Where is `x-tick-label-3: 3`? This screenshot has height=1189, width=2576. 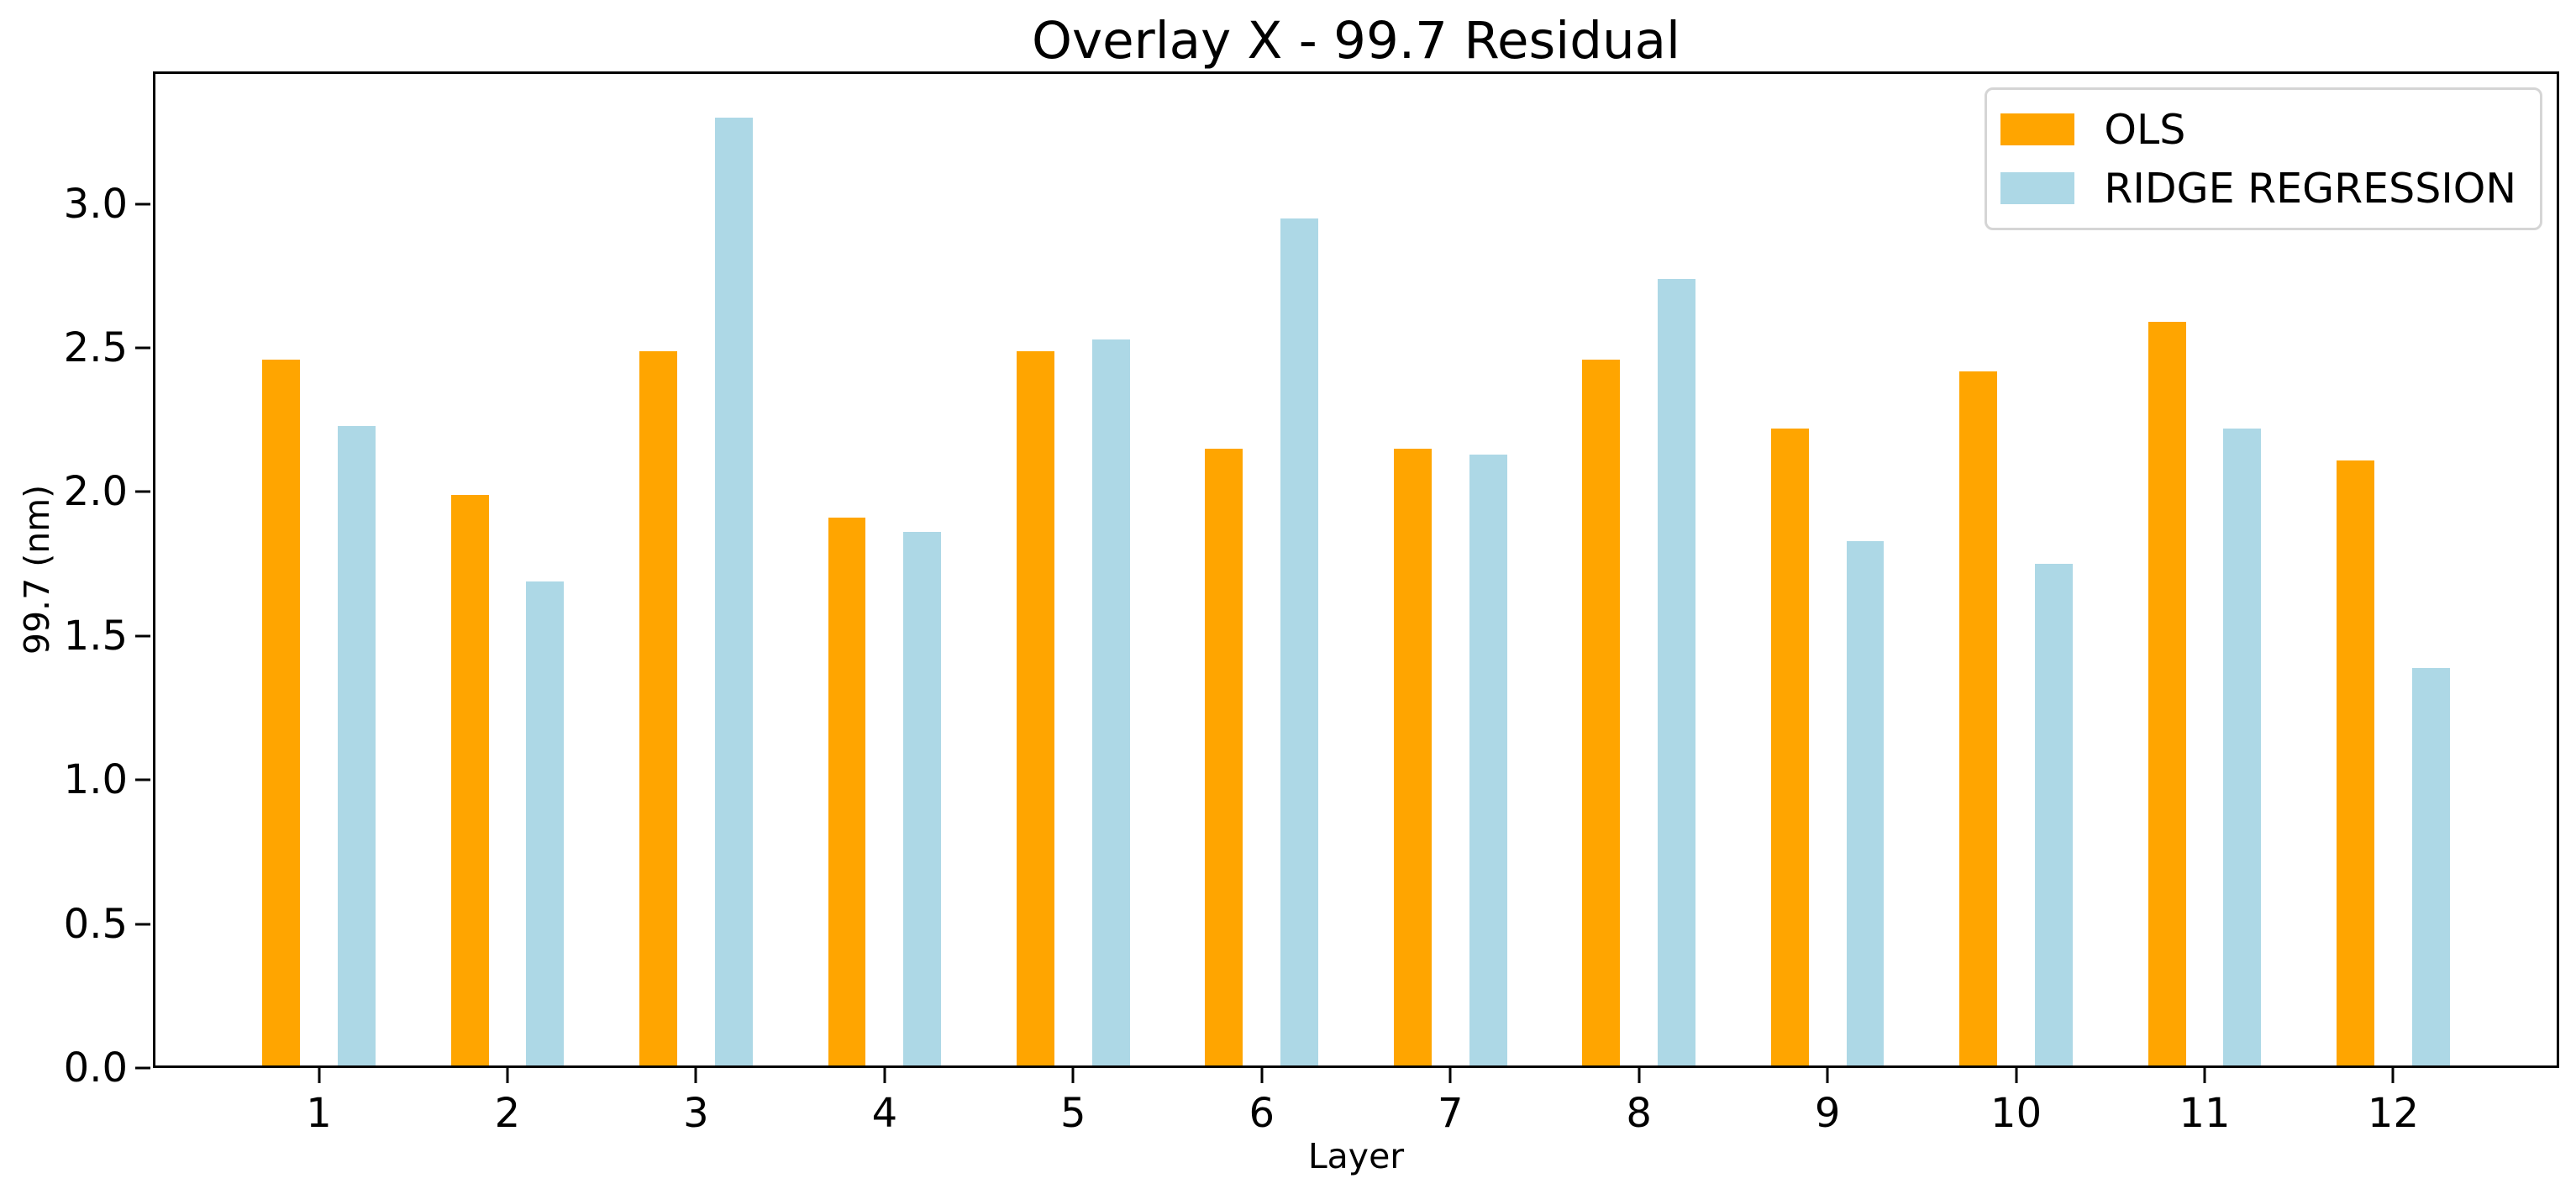
x-tick-label-3: 3 is located at coordinates (696, 1113).